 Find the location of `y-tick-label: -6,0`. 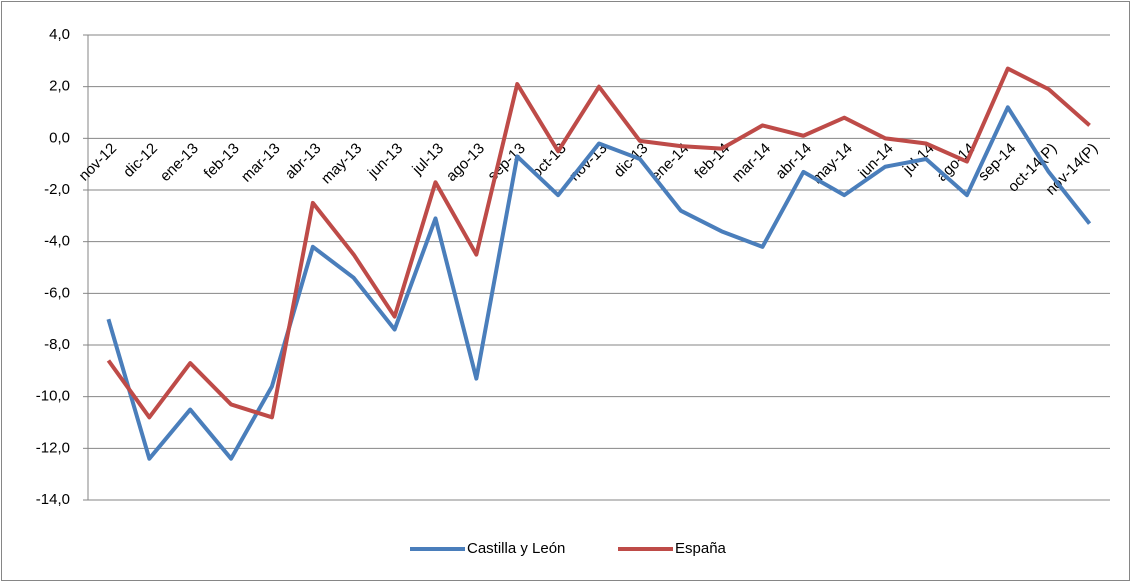

y-tick-label: -6,0 is located at coordinates (57, 292).